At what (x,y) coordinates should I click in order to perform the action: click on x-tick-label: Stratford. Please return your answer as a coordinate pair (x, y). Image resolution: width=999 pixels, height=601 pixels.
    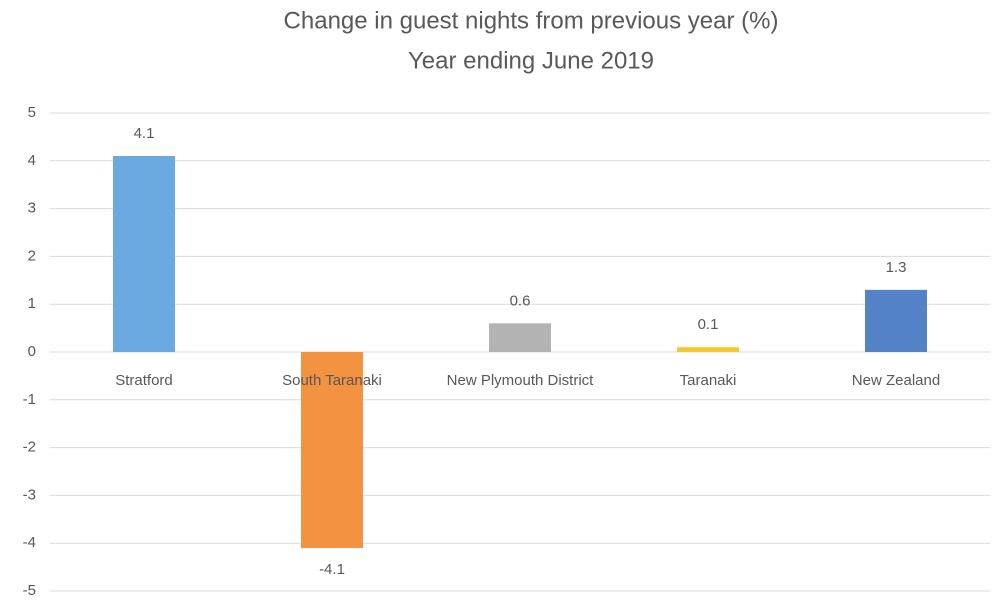
    Looking at the image, I should click on (144, 380).